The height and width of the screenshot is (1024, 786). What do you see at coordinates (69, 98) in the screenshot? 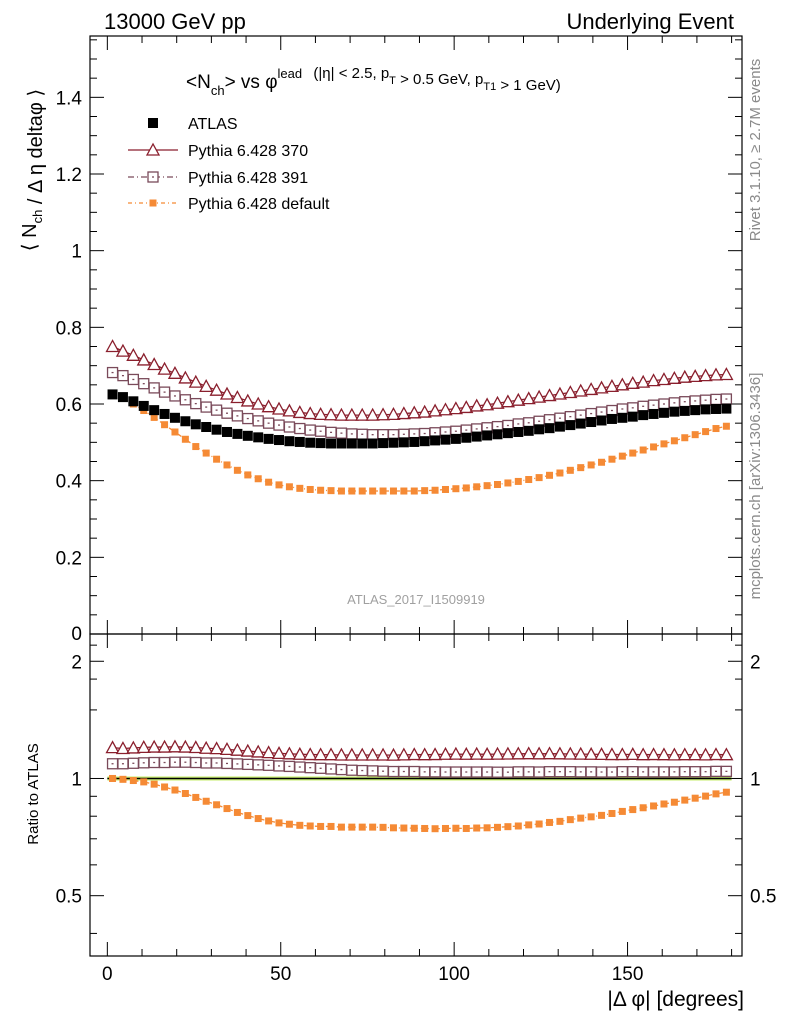
I see `y-tick-label: 1.4` at bounding box center [69, 98].